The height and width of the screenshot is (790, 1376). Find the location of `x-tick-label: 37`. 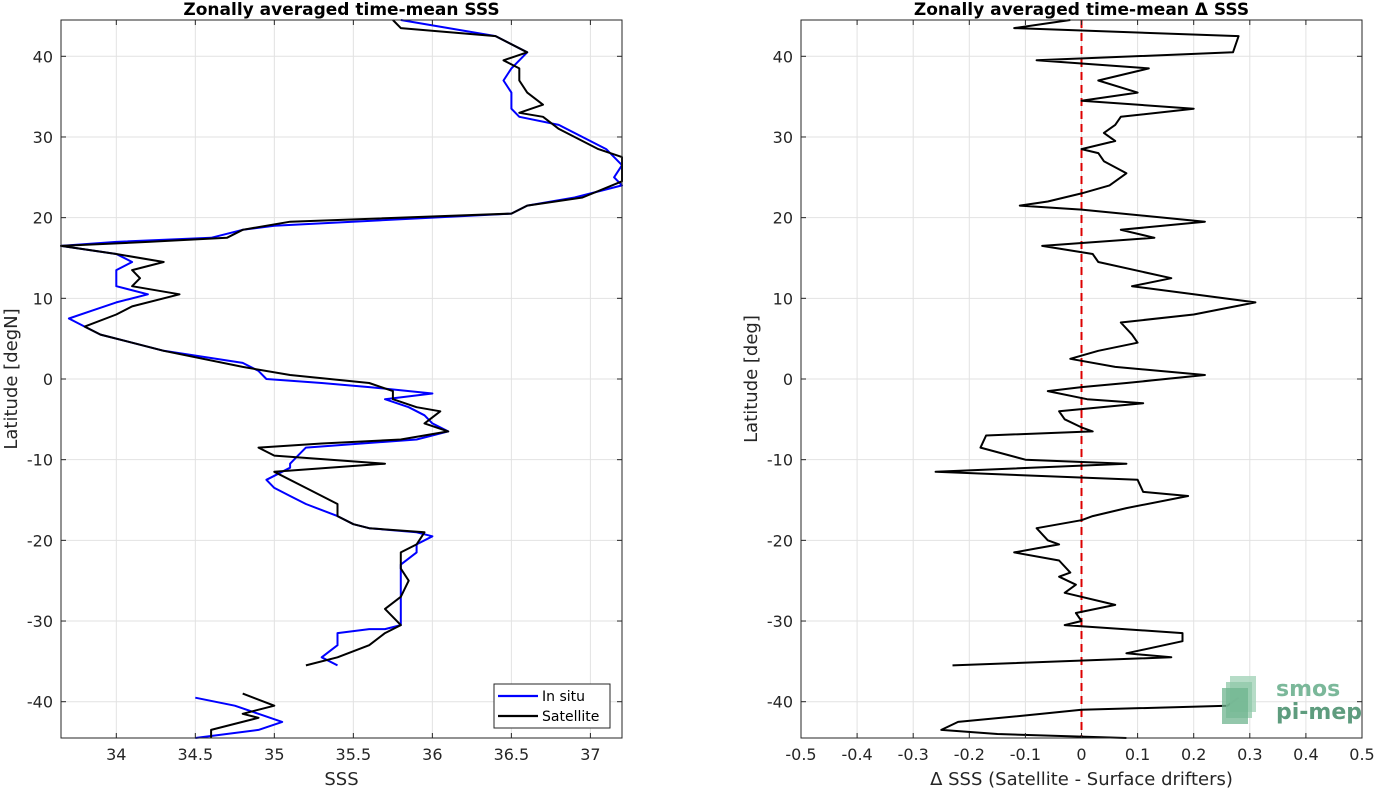

x-tick-label: 37 is located at coordinates (590, 754).